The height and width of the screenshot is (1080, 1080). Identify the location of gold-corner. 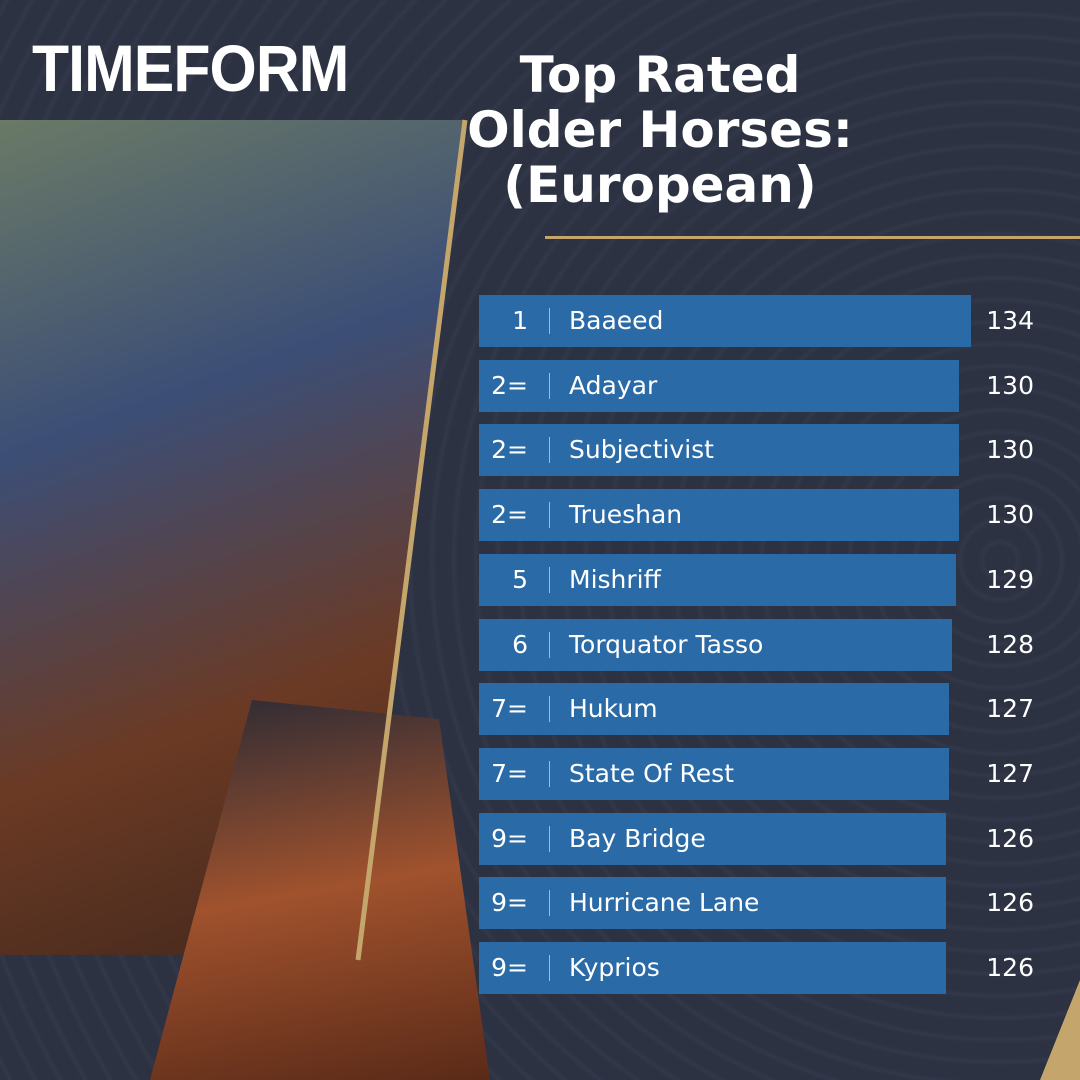
(1060, 1030).